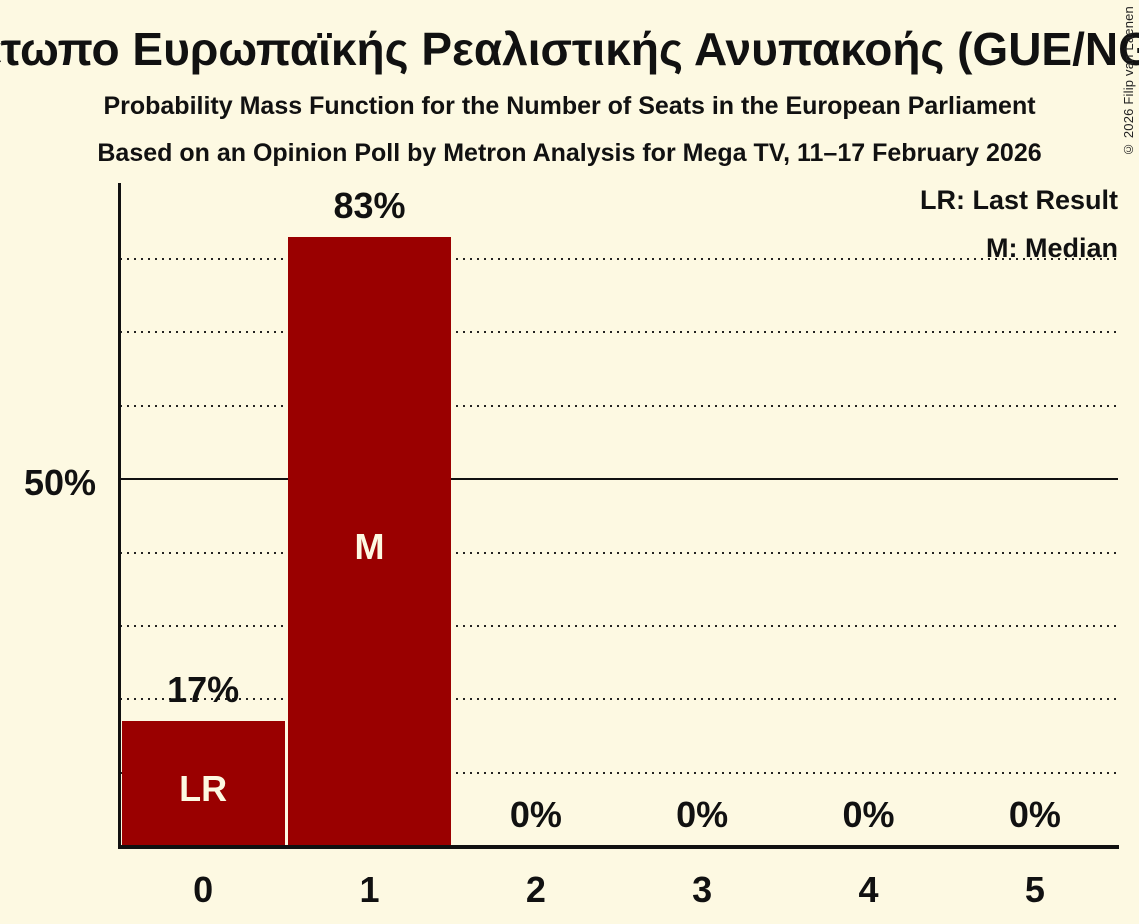 This screenshot has width=1139, height=924. Describe the element at coordinates (868, 889) in the screenshot. I see `x-tick-label-4: 4` at that location.